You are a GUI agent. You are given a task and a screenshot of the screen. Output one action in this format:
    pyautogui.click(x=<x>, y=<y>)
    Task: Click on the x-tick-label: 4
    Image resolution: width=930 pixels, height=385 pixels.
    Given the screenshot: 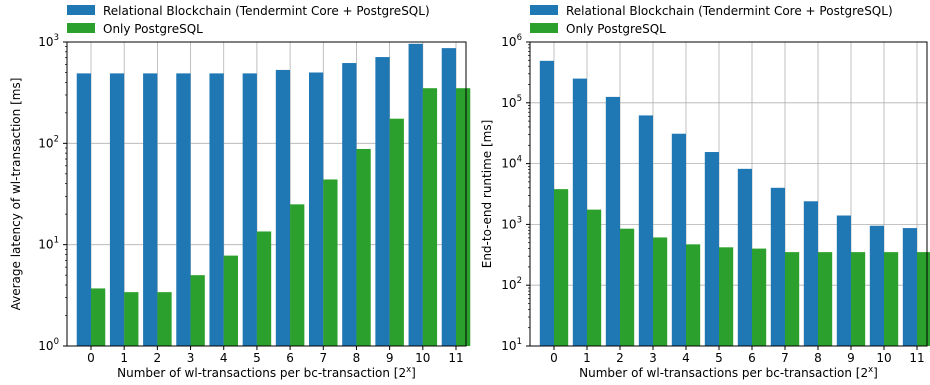 What is the action you would take?
    pyautogui.click(x=686, y=358)
    